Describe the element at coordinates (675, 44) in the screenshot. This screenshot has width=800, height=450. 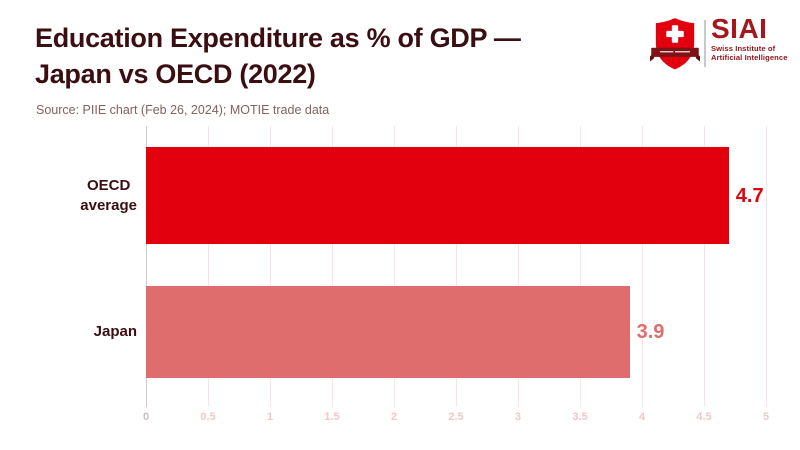
I see `shield-icon` at that location.